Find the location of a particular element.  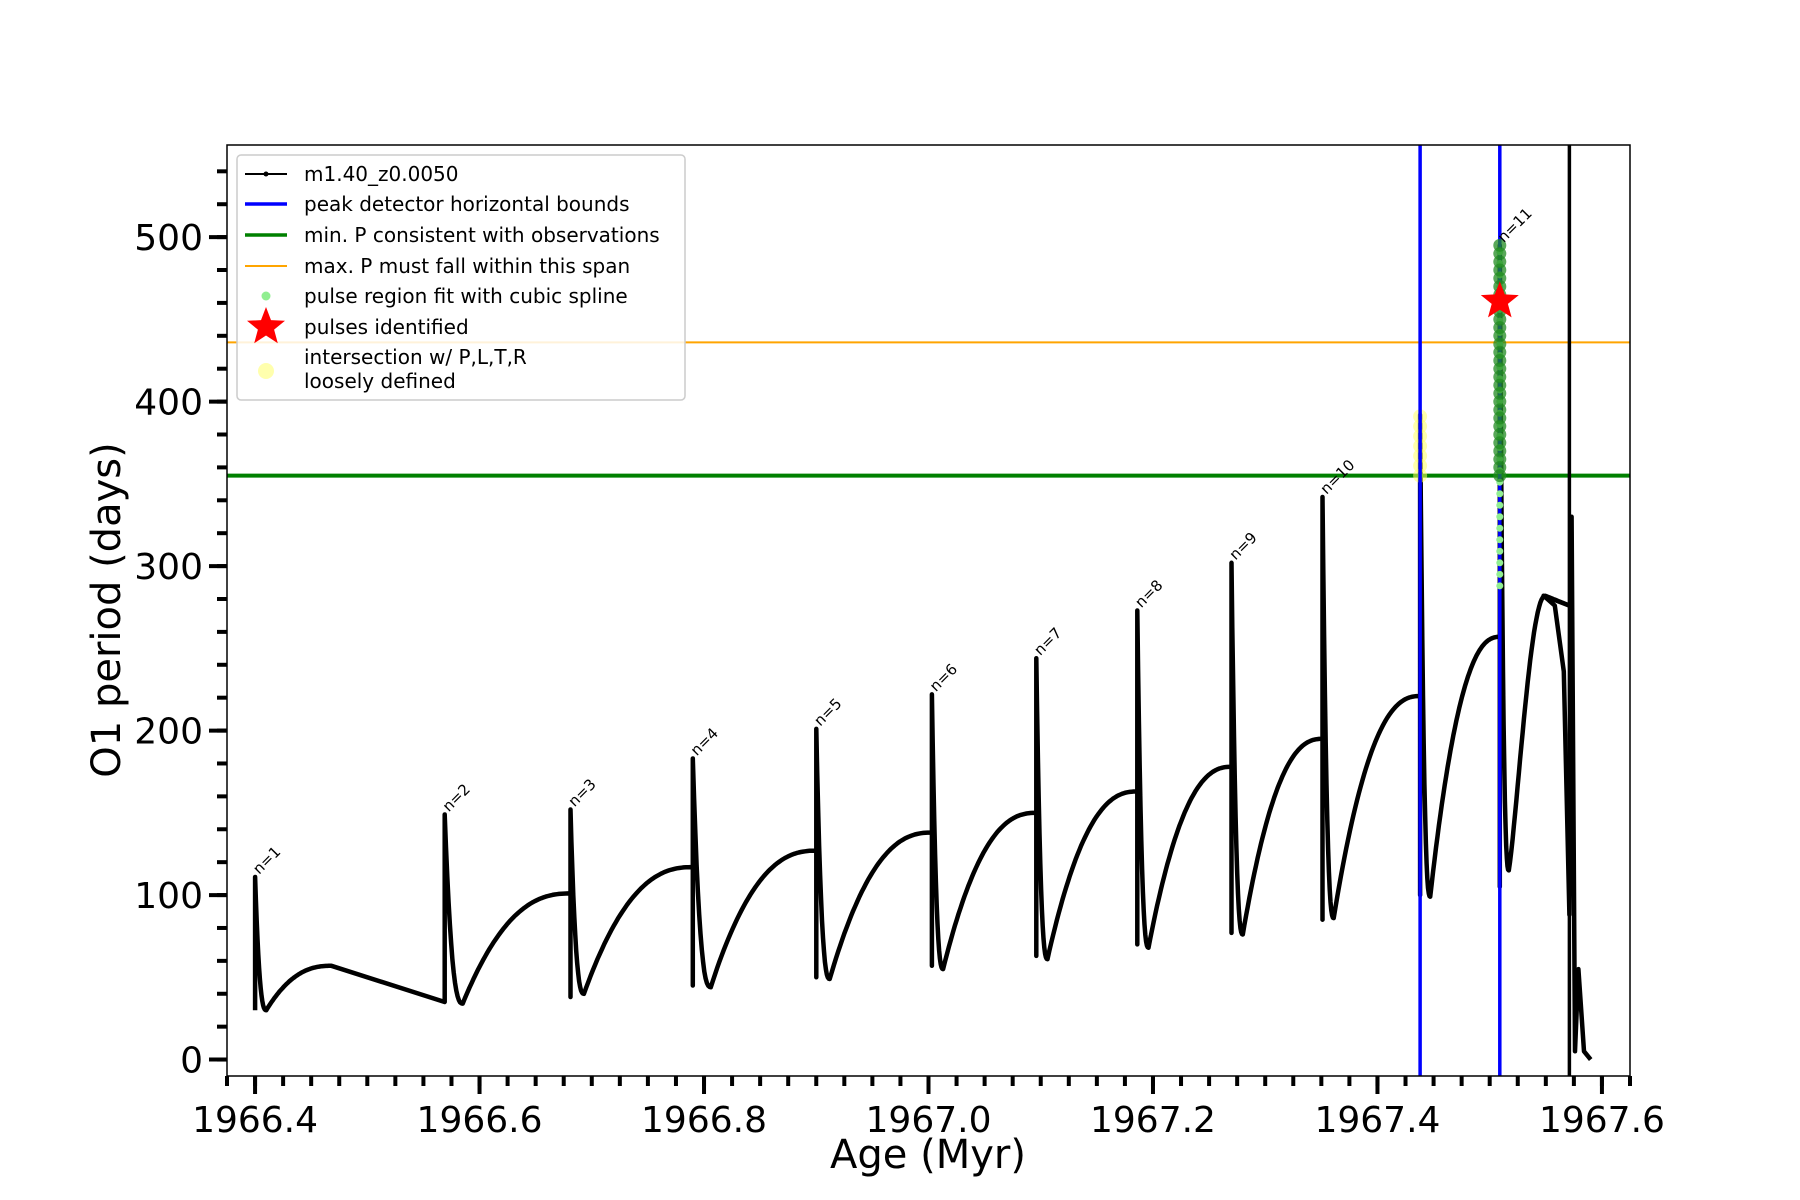

y-tick-label: 300 is located at coordinates (168, 567).